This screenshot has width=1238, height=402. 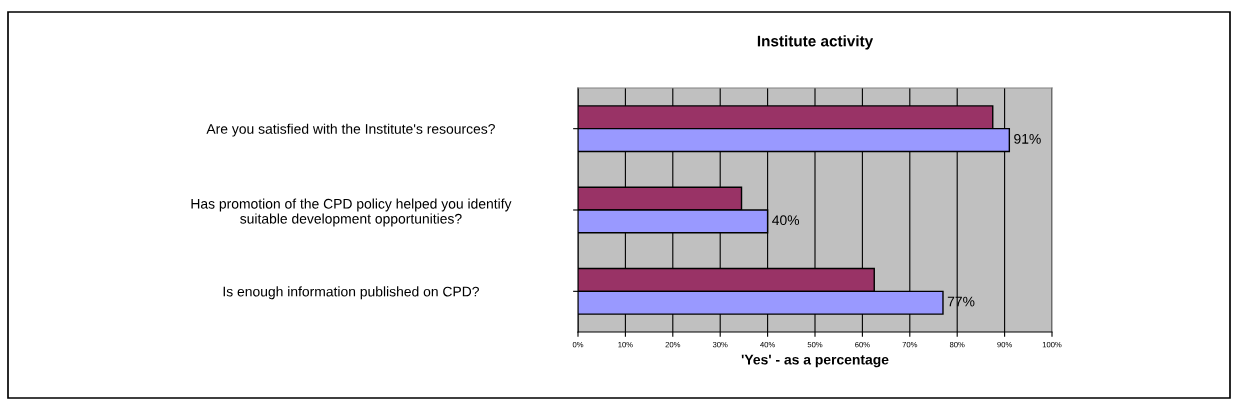 What do you see at coordinates (351, 293) in the screenshot?
I see `y-tick-label: Is enough information published on CPD?` at bounding box center [351, 293].